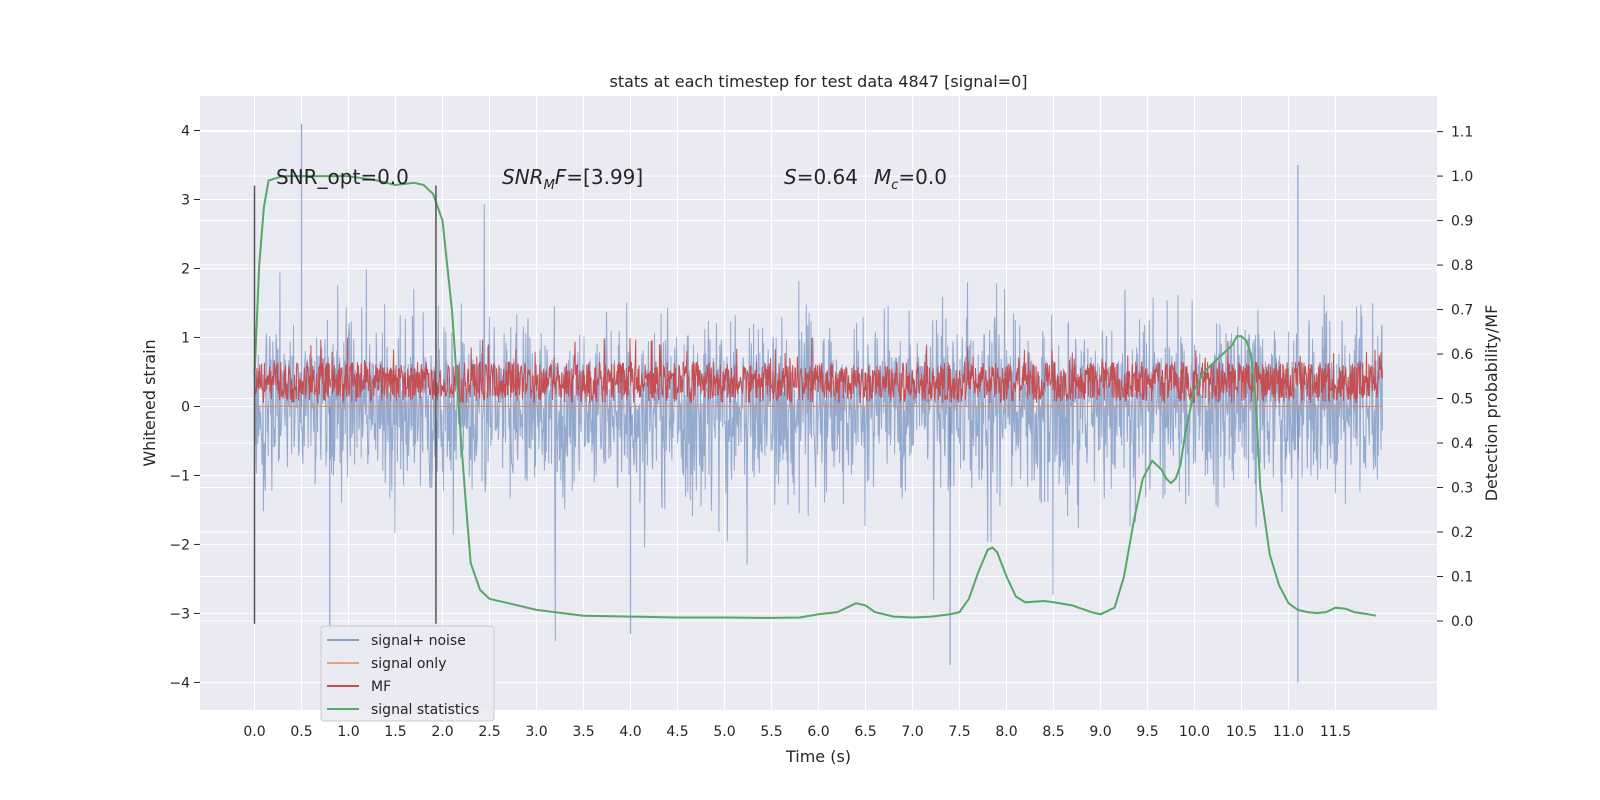 The image size is (1600, 800). I want to click on y-right-tick-labels: 1.1 1.0 0.9 0.8 0.7 0.6 0.5 0.4 0.3 0.2 0.1 0.0, so click(1455, 377).